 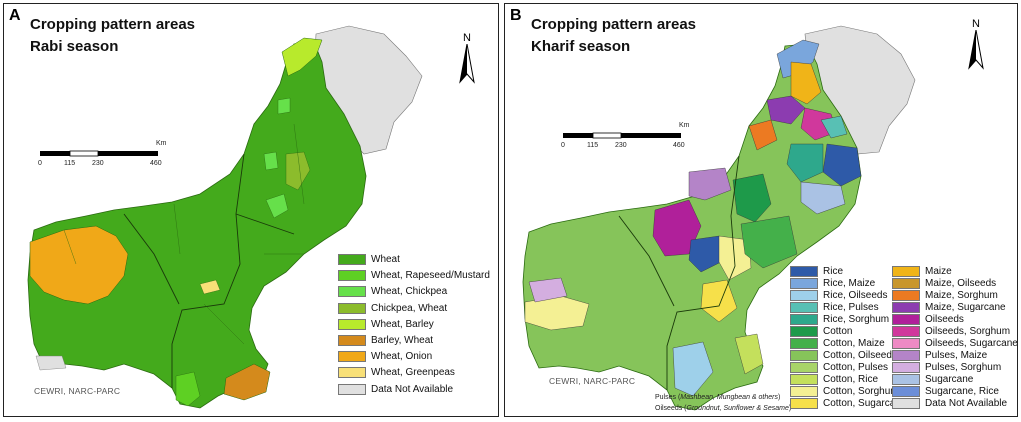 I want to click on legend-item: Wheat, Rapeseed/Mustard, so click(x=414, y=276).